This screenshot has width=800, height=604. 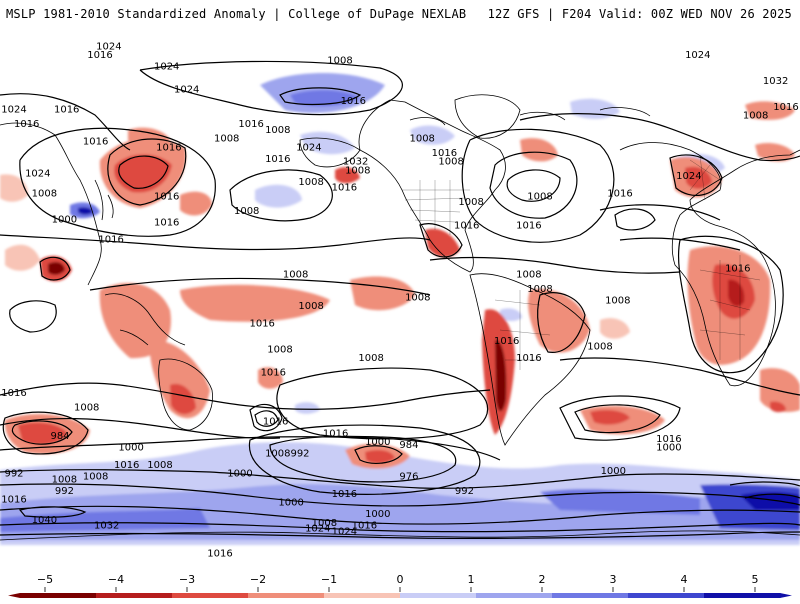 I want to click on isobar-1008-europe, so click(x=696, y=175).